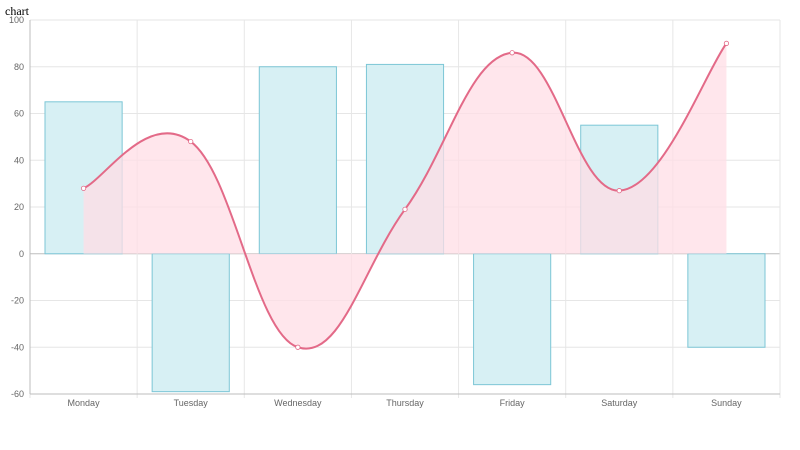 The height and width of the screenshot is (450, 800). What do you see at coordinates (19, 114) in the screenshot?
I see `y-tick-label: 60` at bounding box center [19, 114].